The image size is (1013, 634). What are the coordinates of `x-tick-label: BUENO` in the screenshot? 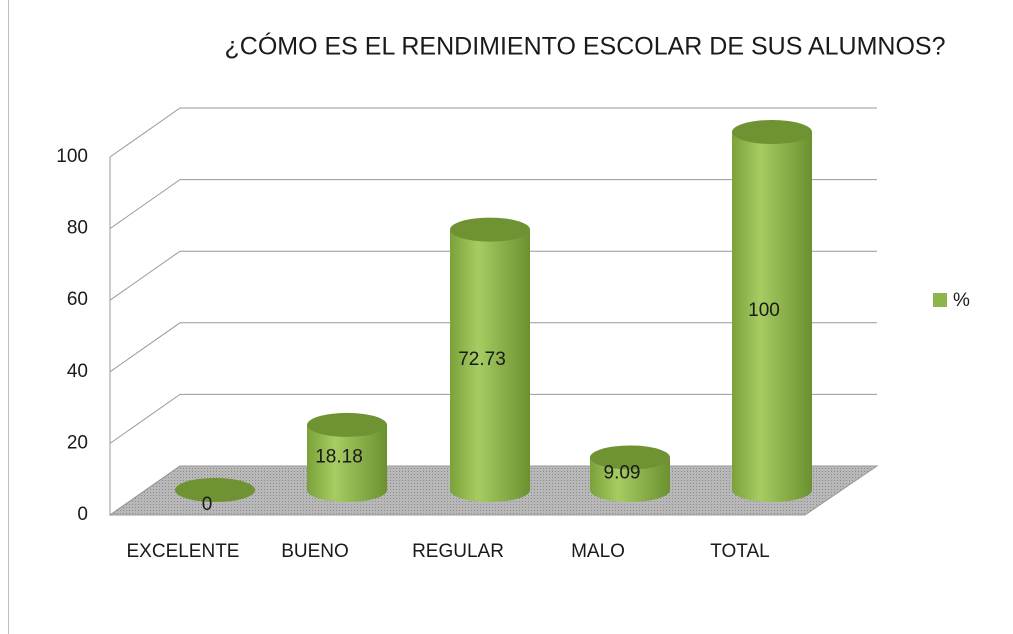 It's located at (315, 551).